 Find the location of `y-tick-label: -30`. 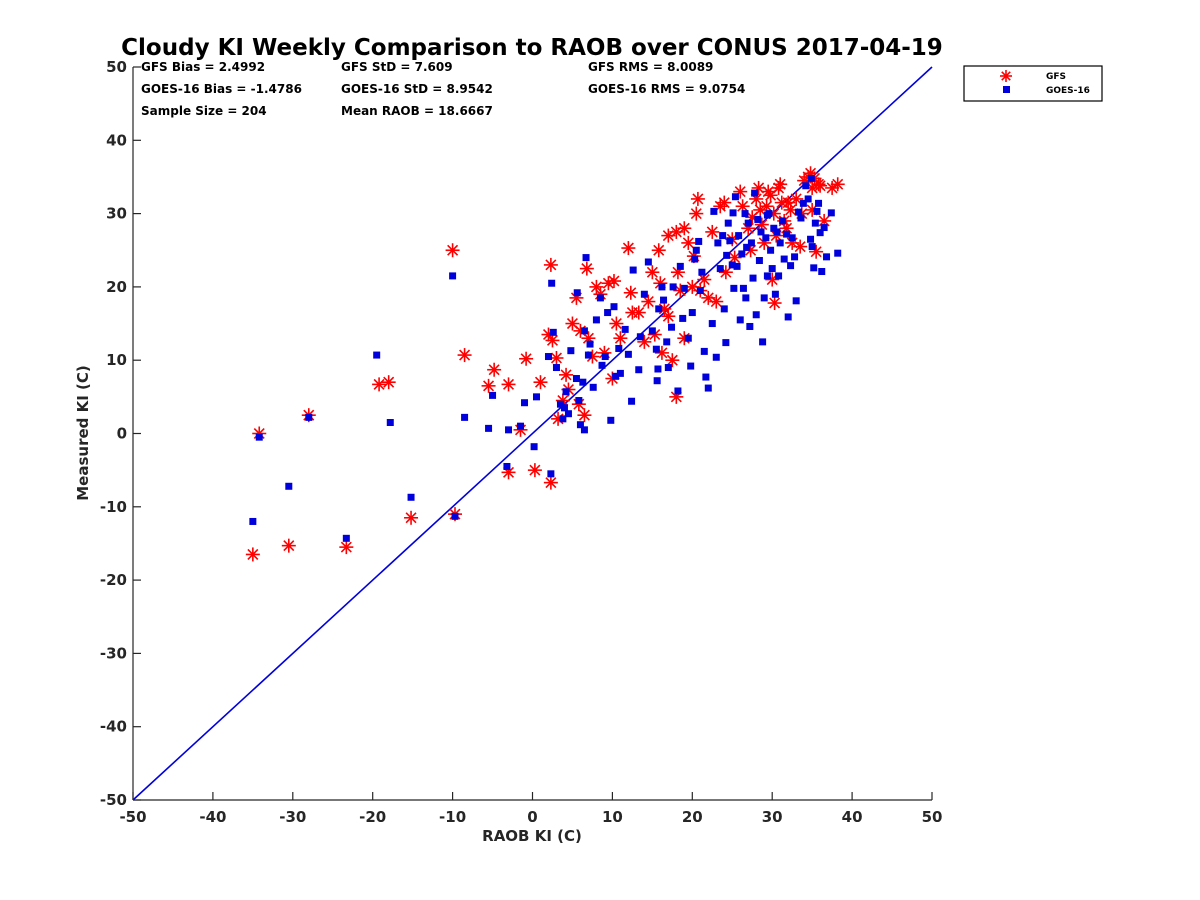

y-tick-label: -30 is located at coordinates (113, 653).